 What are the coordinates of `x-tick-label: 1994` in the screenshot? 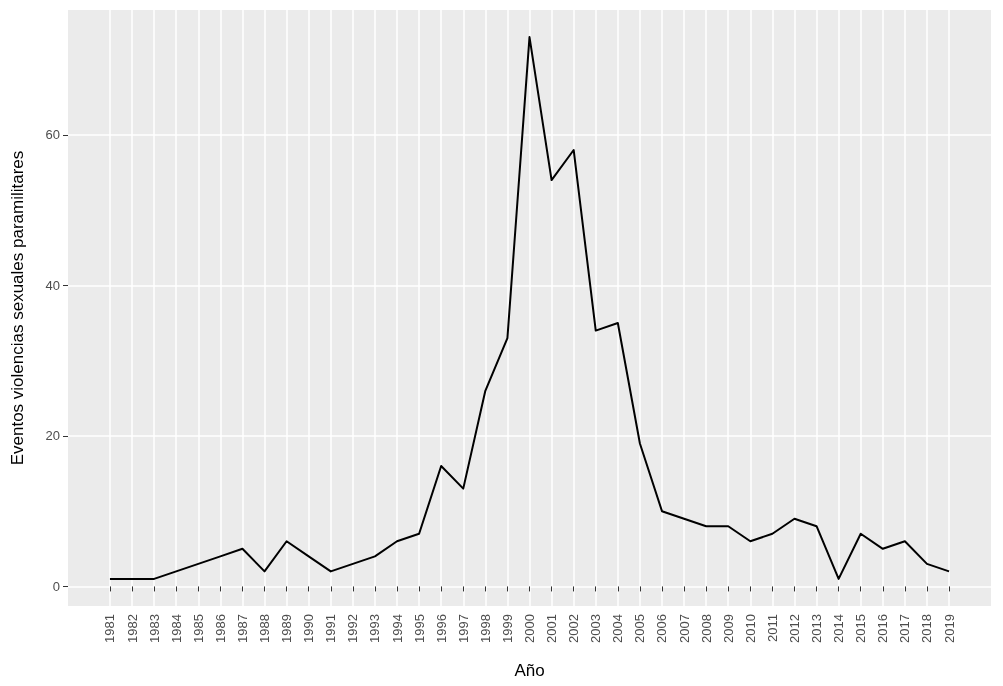 It's located at (397, 628).